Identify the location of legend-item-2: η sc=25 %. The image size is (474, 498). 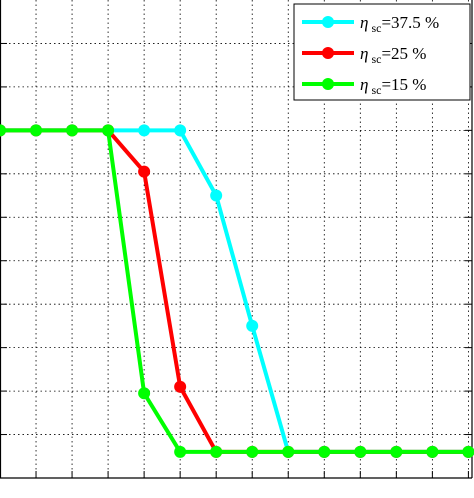
(364, 55).